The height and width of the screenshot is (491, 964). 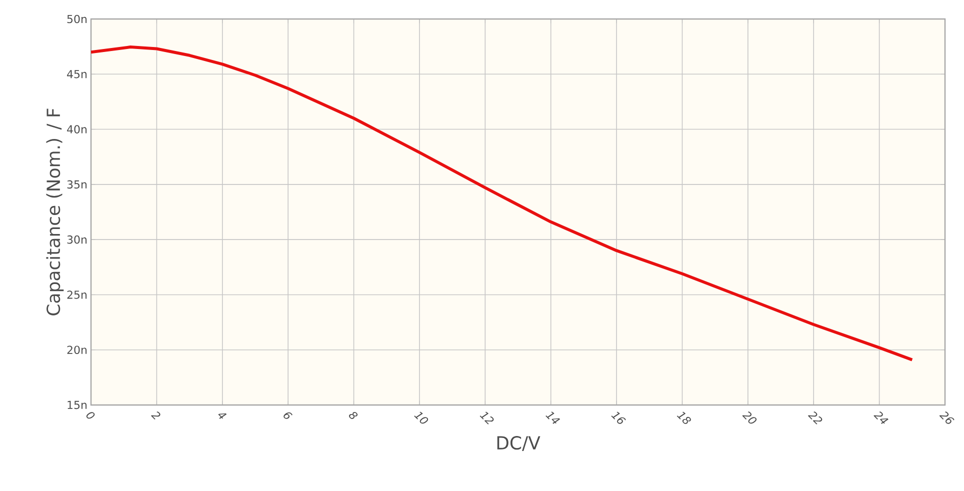 I want to click on y-tick-label: 50n, so click(x=77, y=19).